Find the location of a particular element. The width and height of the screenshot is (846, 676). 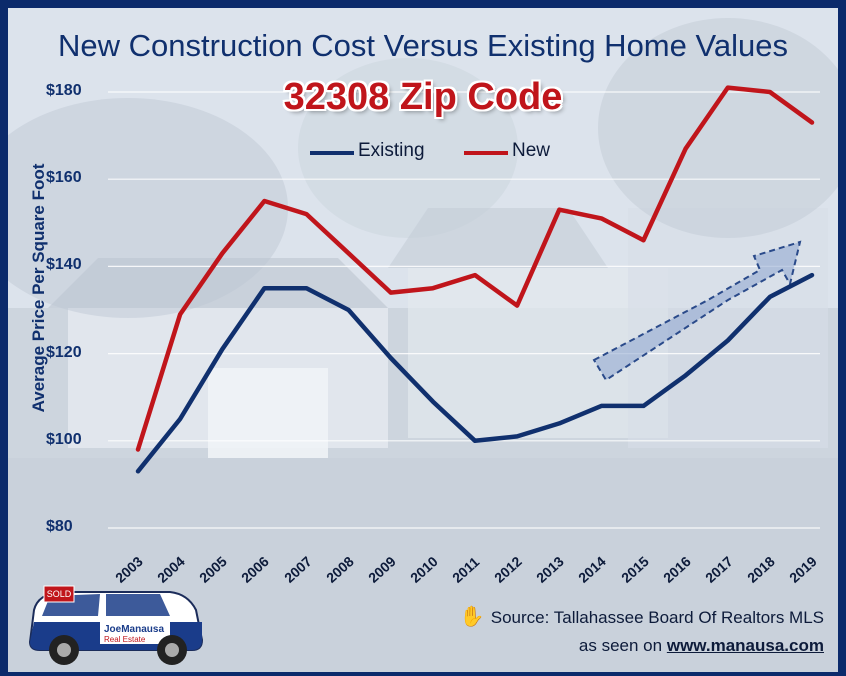

y-tick-label: $100 is located at coordinates (64, 439).